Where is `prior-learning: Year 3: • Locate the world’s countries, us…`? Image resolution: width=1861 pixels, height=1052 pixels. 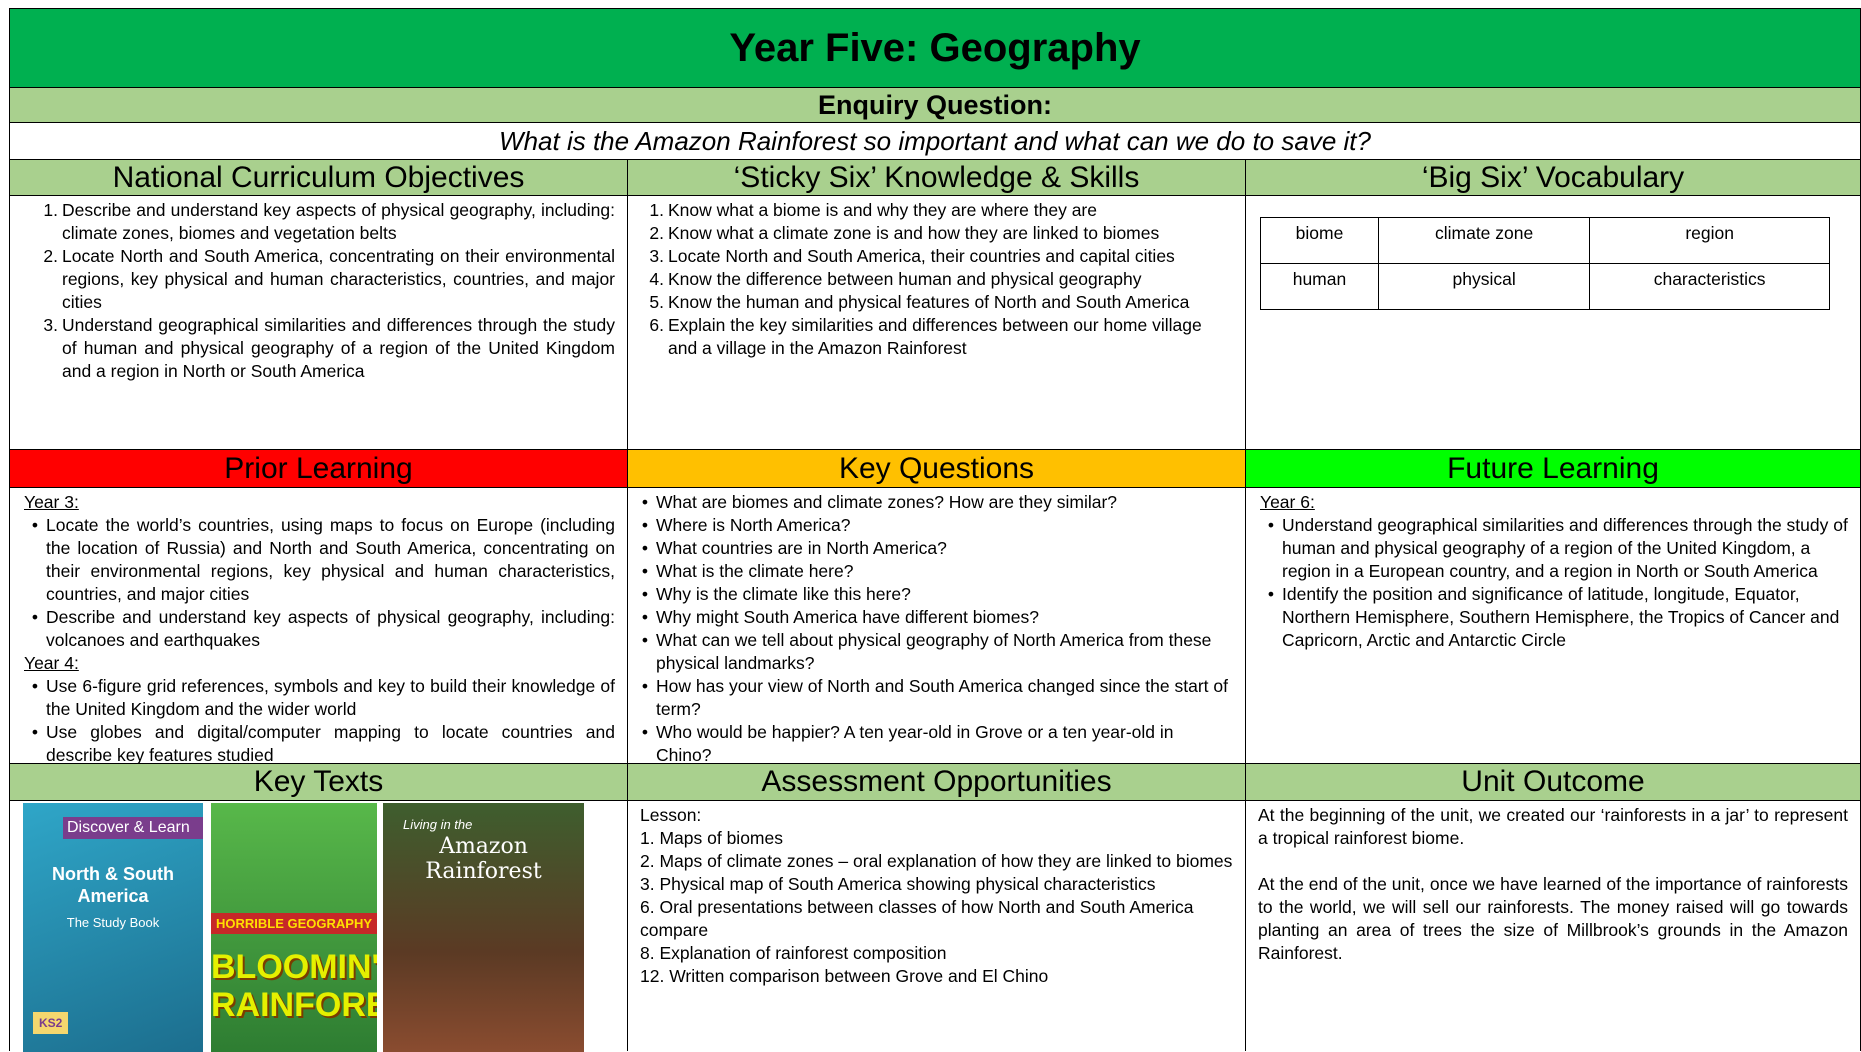
prior-learning: Year 3: • Locate the world’s countries, us… is located at coordinates (318, 625).